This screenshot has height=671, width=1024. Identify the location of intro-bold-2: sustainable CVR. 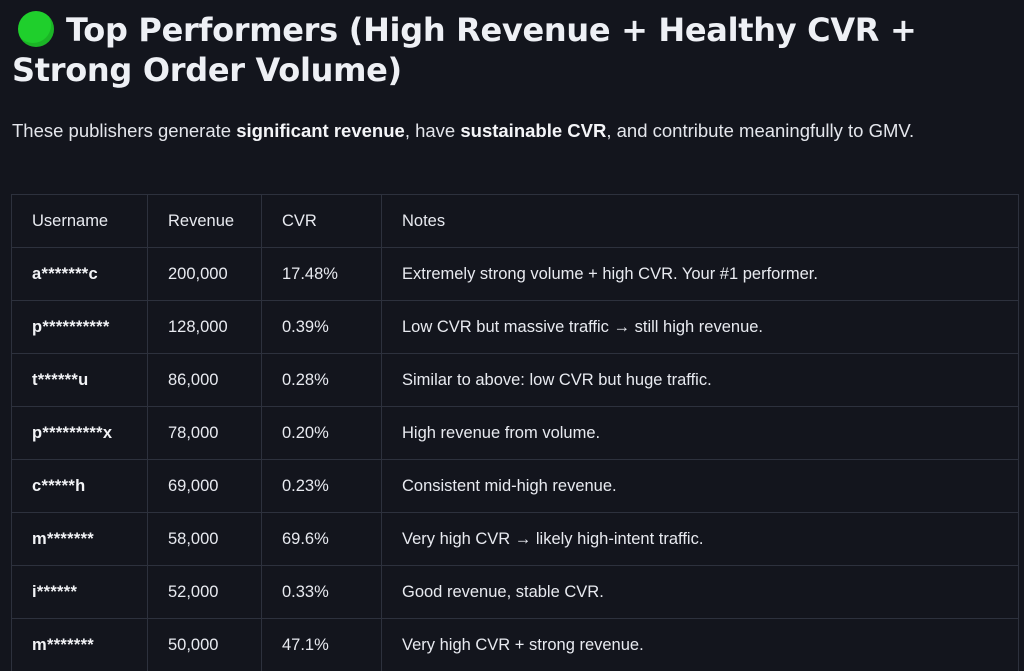
(533, 130).